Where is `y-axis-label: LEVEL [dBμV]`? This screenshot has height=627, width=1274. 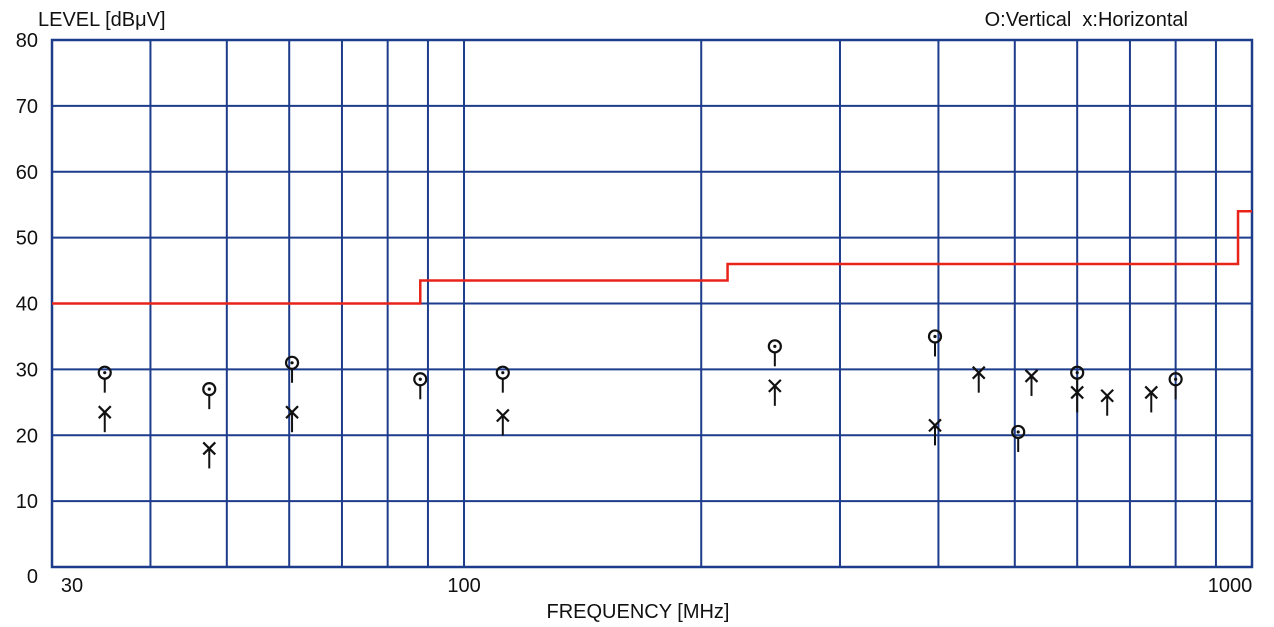 y-axis-label: LEVEL [dBμV] is located at coordinates (102, 20).